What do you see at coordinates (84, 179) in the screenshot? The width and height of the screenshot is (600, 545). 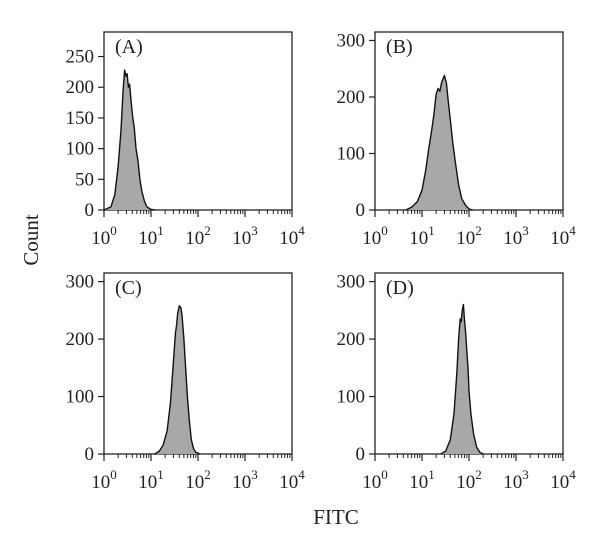 I see `y-tick-label: 50` at bounding box center [84, 179].